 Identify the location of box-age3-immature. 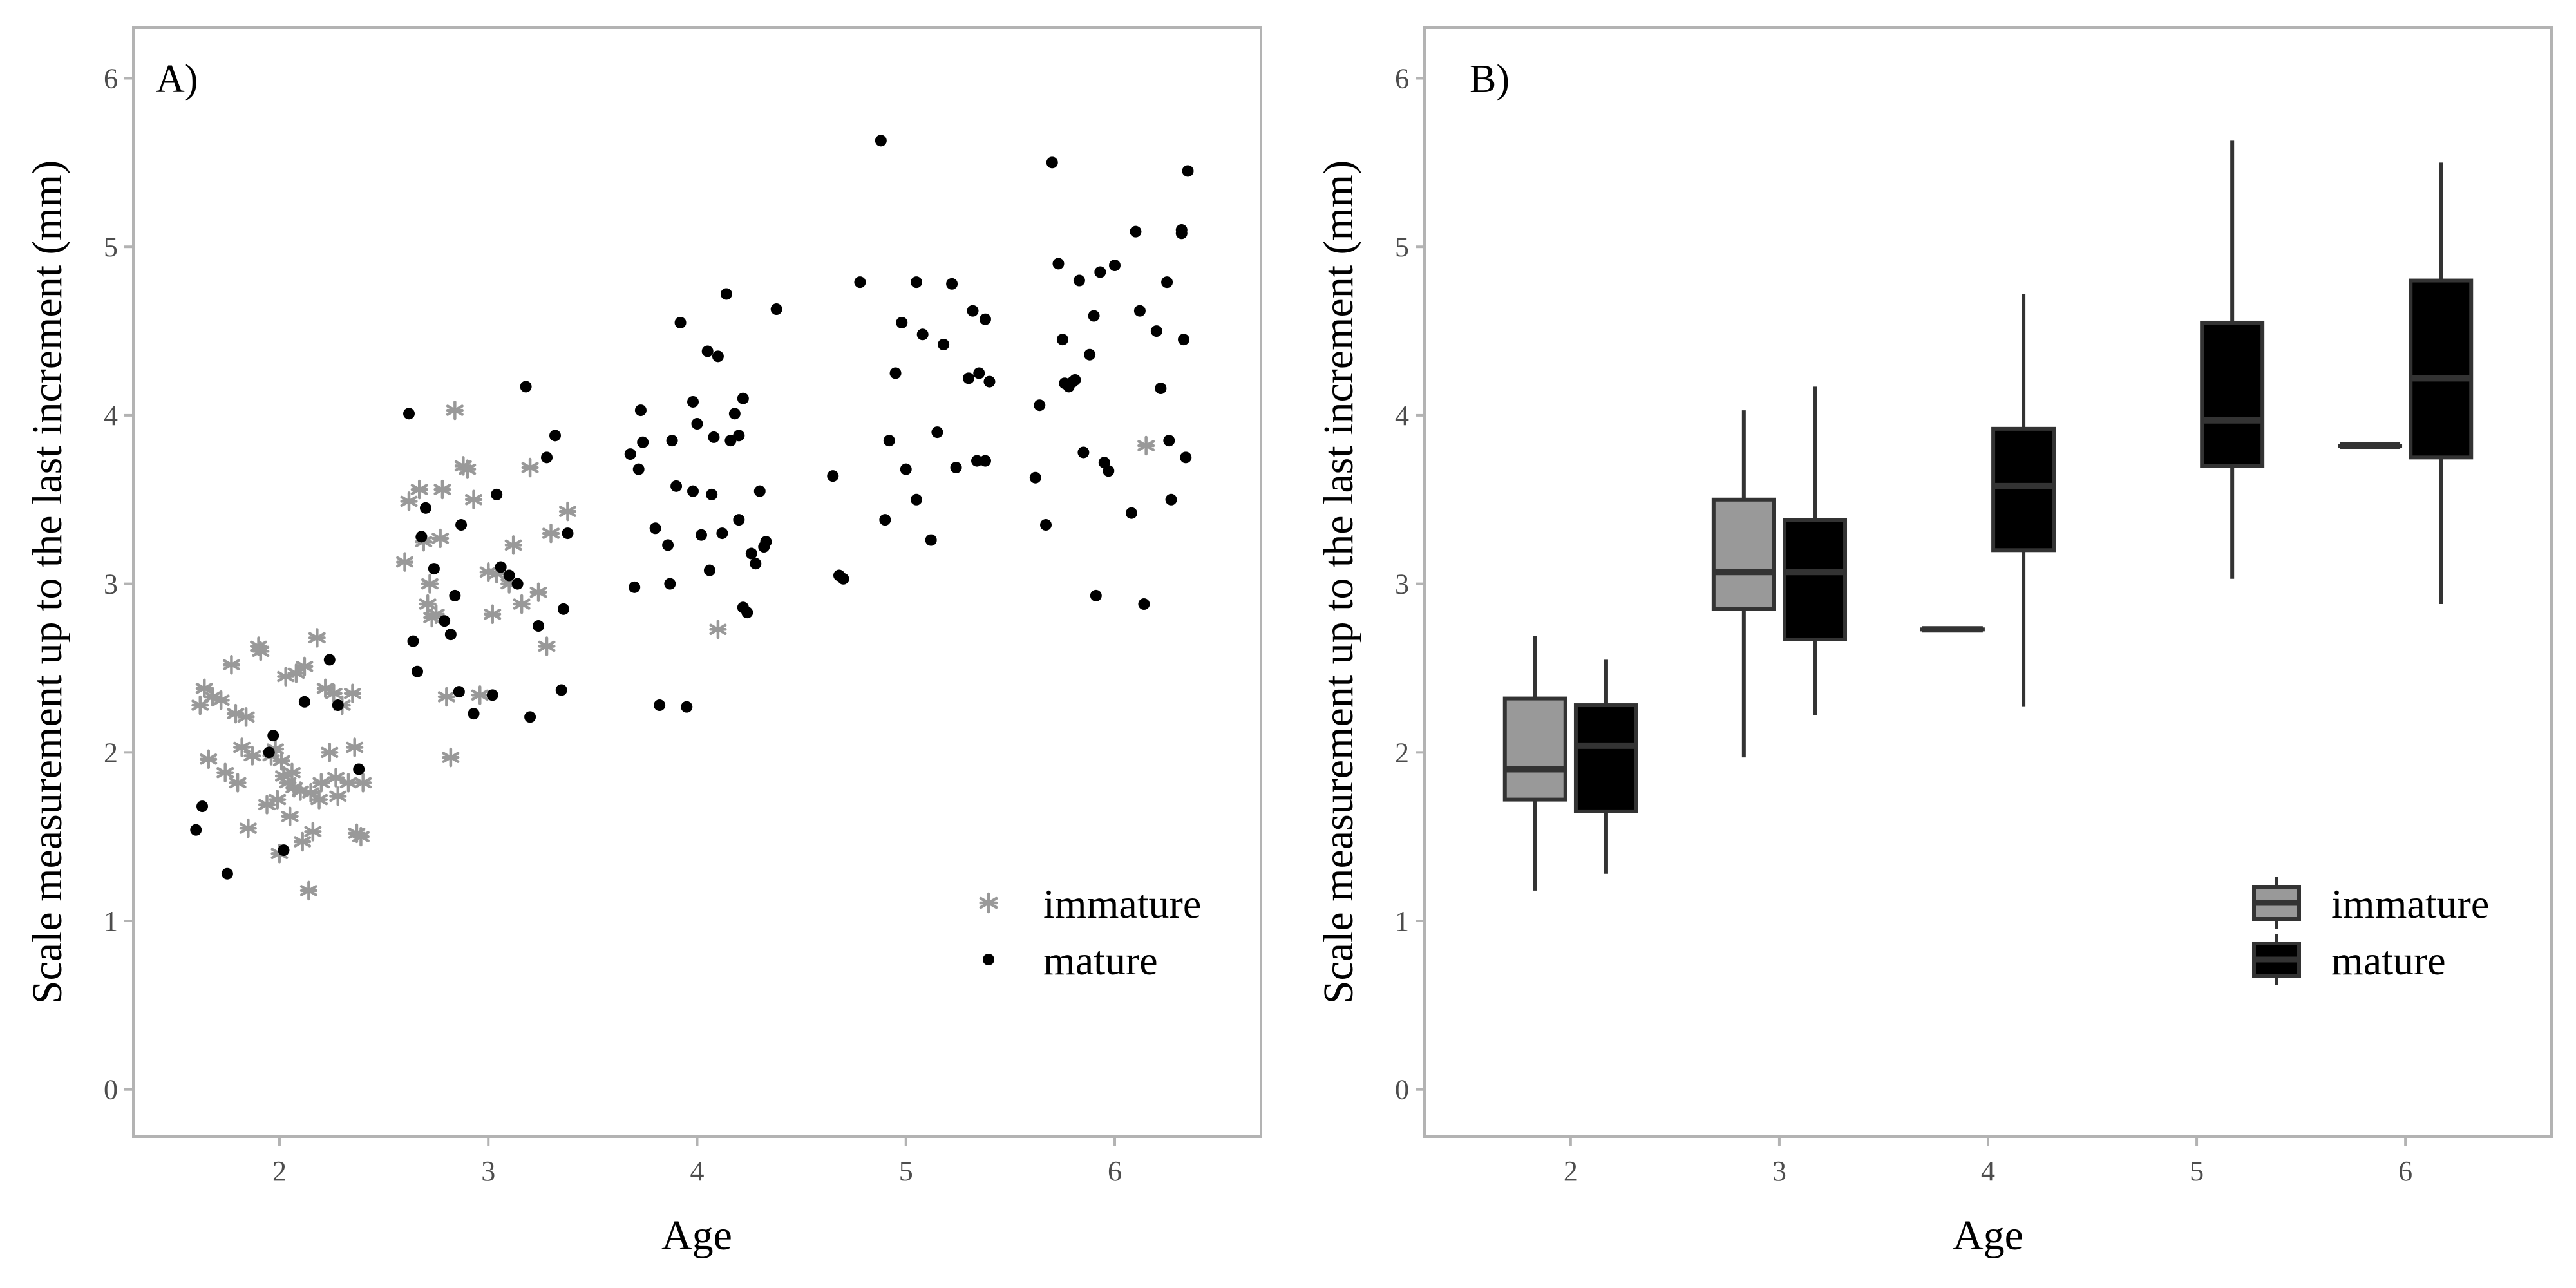
(1743, 584).